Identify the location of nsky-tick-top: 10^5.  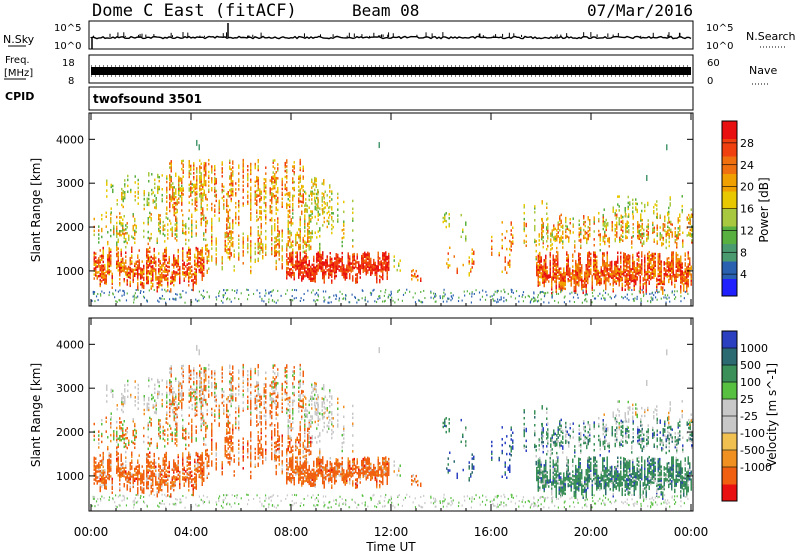
(67, 28).